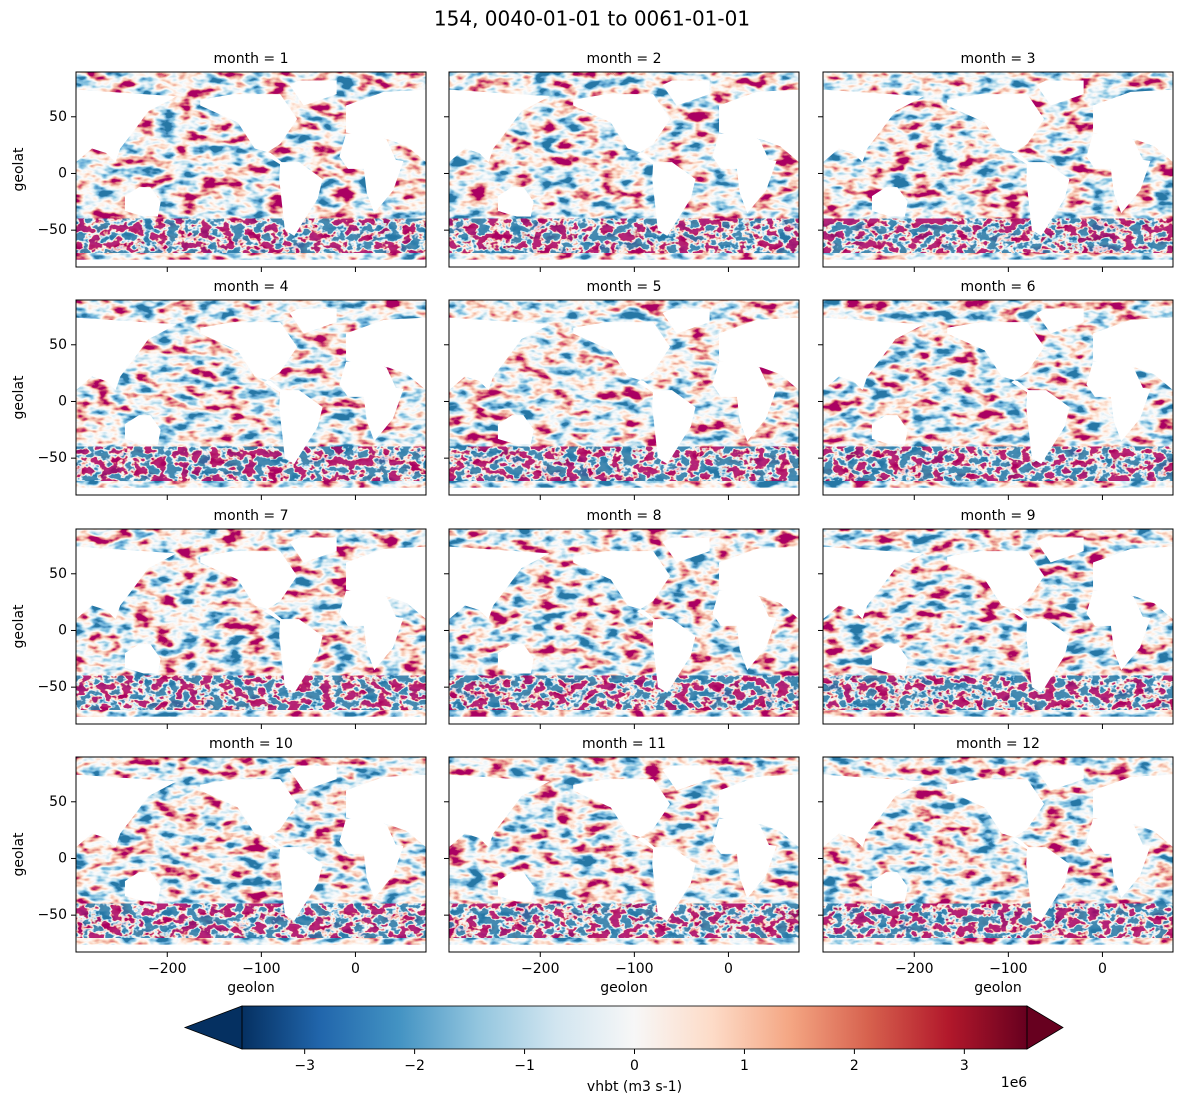 This screenshot has width=1184, height=1105. I want to click on panel-title: month = 11, so click(624, 744).